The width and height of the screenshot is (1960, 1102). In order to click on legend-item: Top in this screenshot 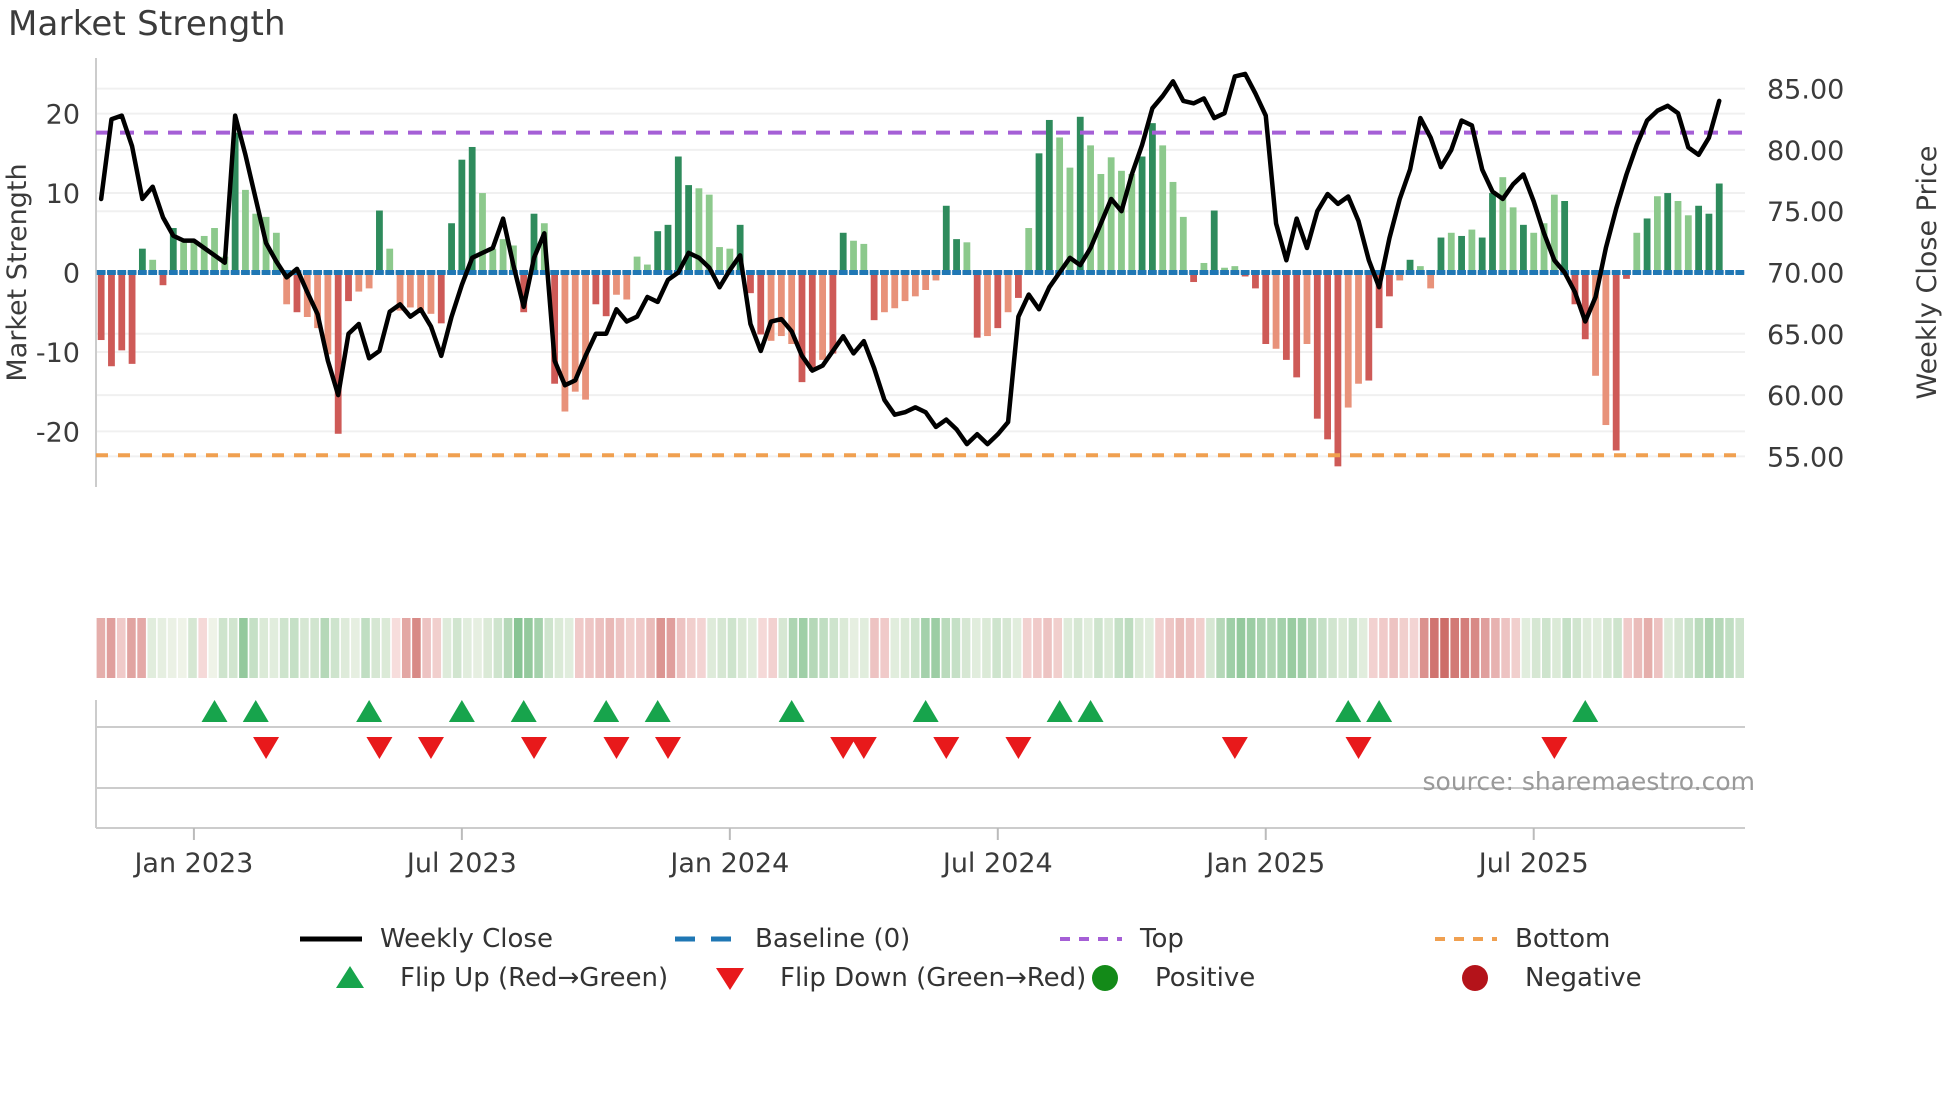, I will do `click(1122, 939)`.